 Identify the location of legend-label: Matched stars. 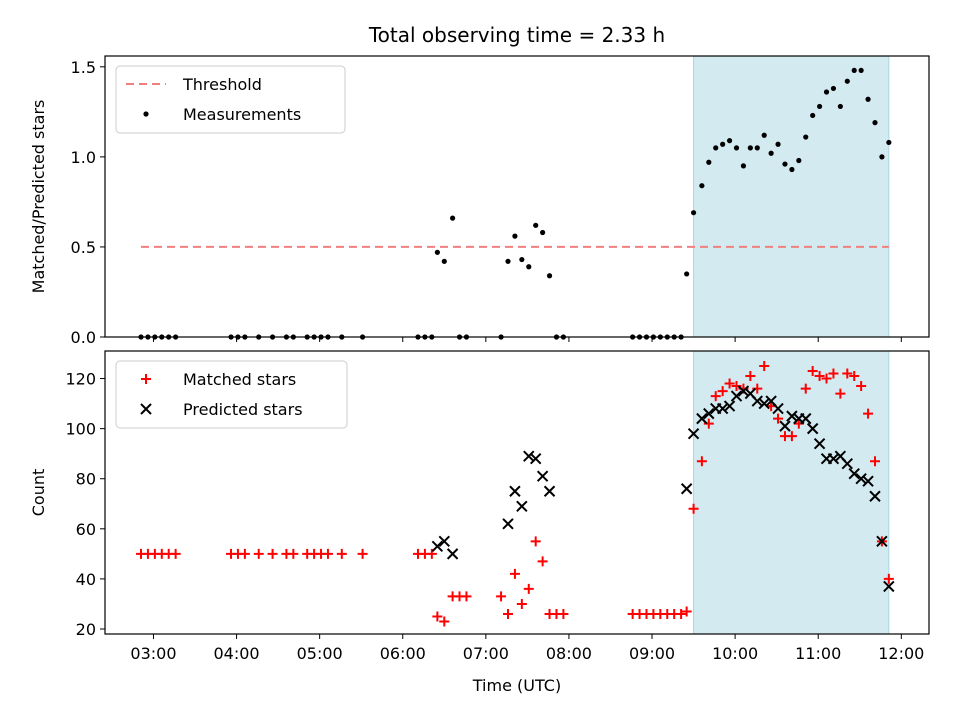
(239, 379).